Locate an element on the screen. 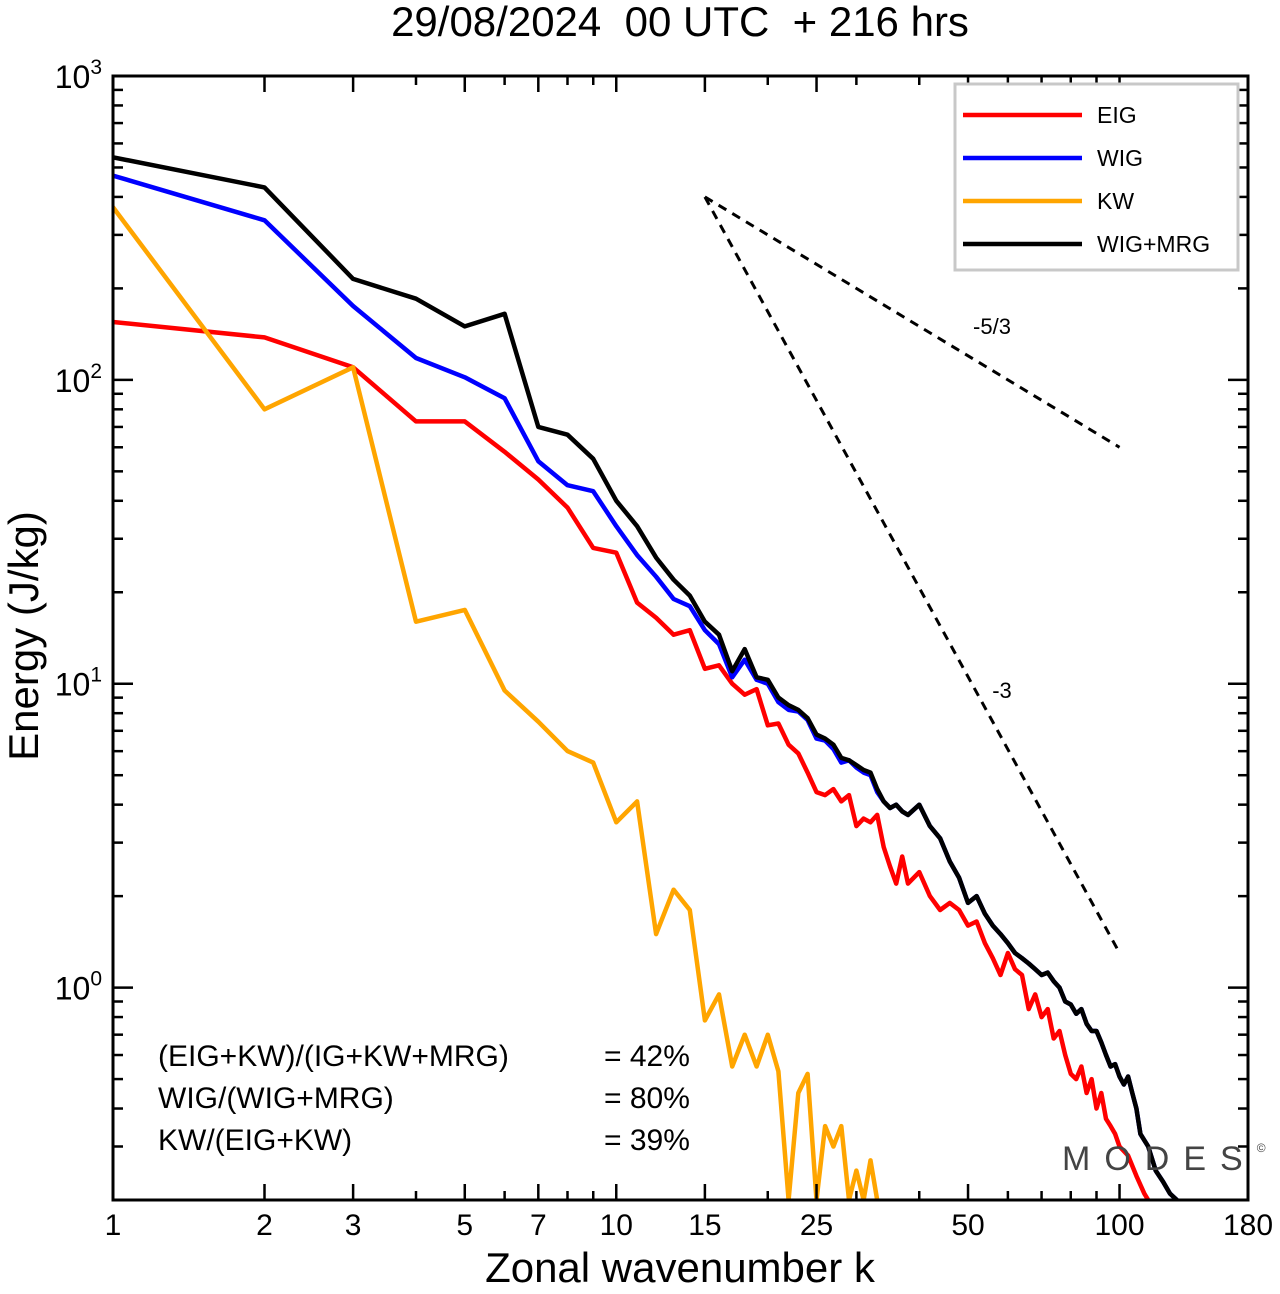 The height and width of the screenshot is (1294, 1280). x-tick-label: 100 is located at coordinates (1119, 1225).